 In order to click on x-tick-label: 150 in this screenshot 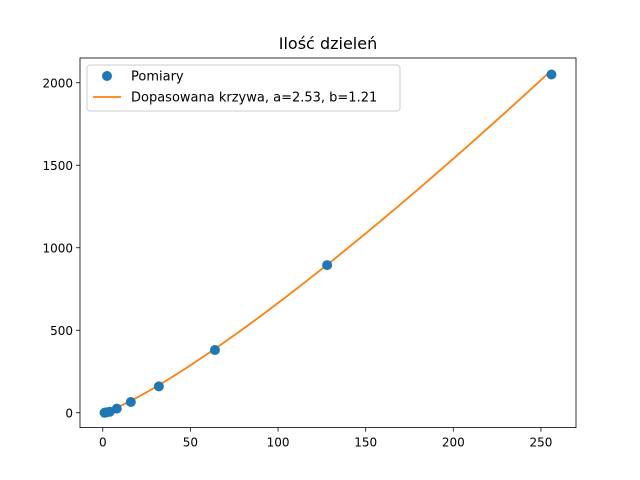, I will do `click(365, 443)`.